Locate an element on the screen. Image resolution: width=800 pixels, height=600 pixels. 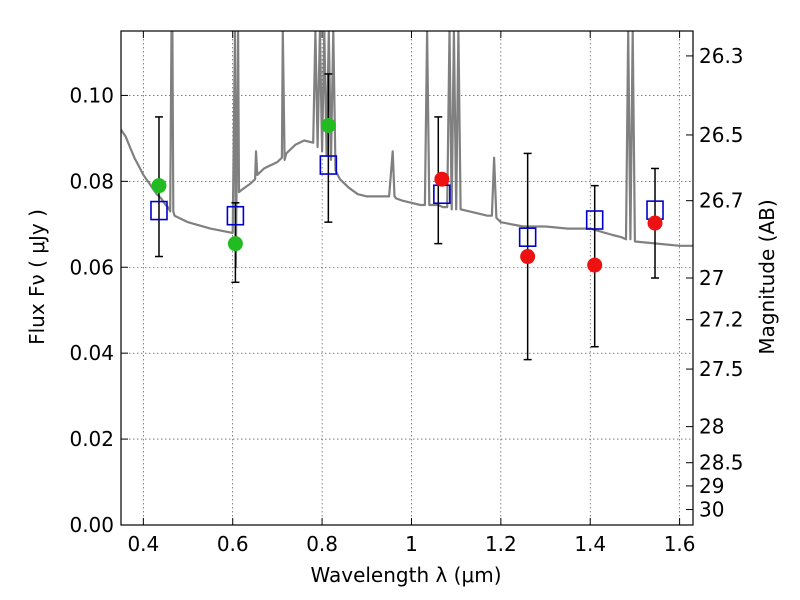
y2-tick-label: 30 is located at coordinates (711, 510).